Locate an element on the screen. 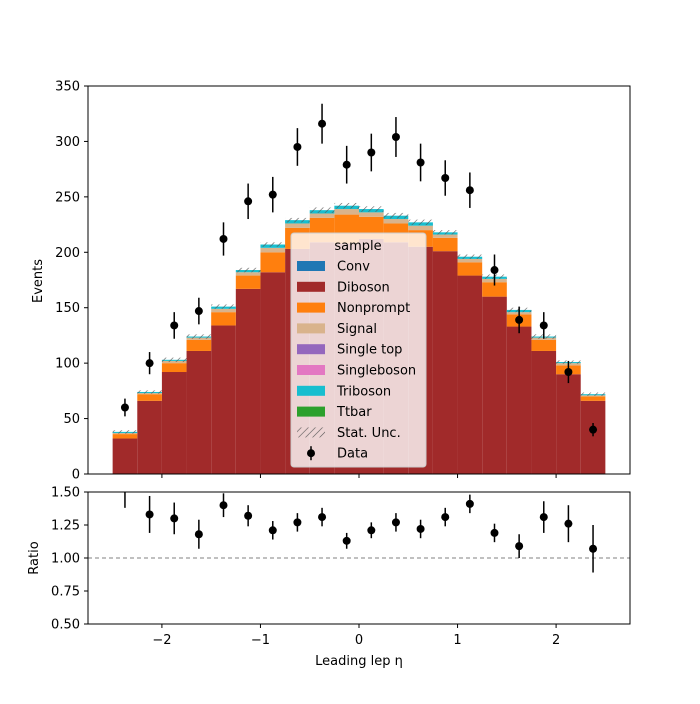 Image resolution: width=700 pixels, height=704 pixels. legend-title: sample is located at coordinates (357, 246).